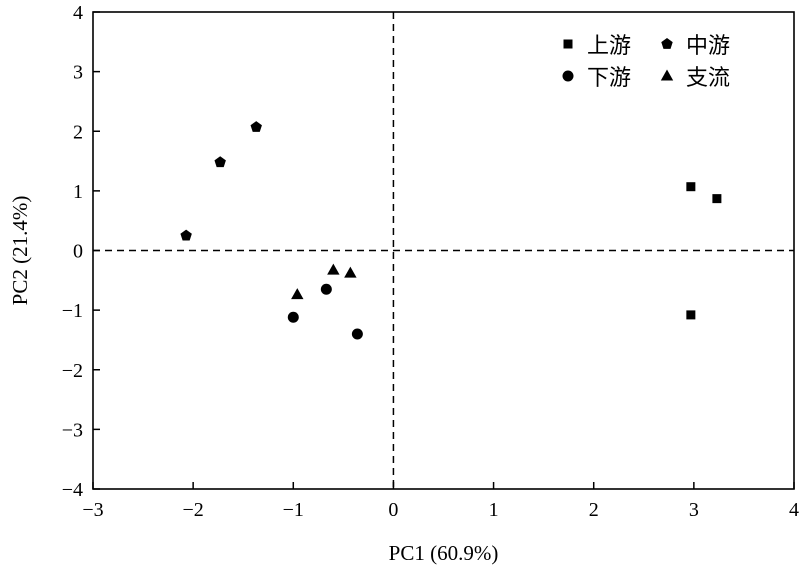 This screenshot has height=571, width=800. Describe the element at coordinates (444, 553) in the screenshot. I see `x-axis-title: PC1 (60.9%)` at that location.